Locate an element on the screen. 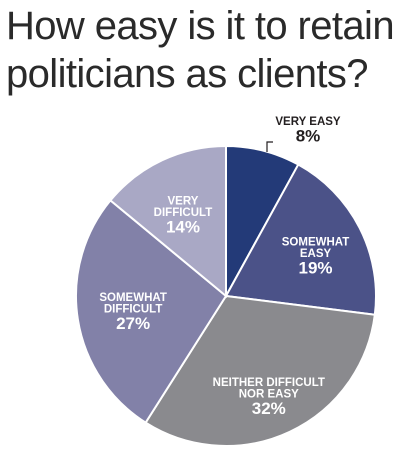 This screenshot has width=415, height=453. slice-value-label: 27% is located at coordinates (133, 323).